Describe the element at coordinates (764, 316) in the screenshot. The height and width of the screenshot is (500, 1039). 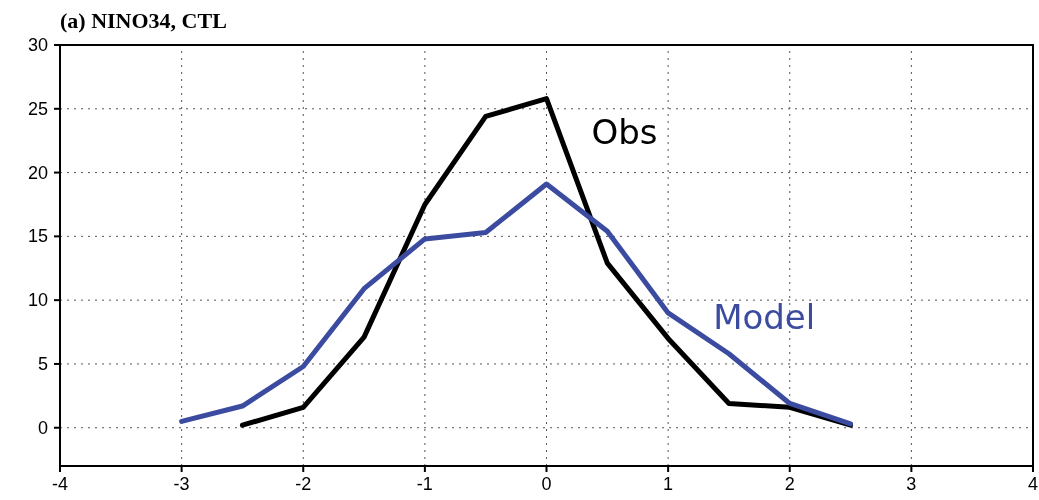
I see `series-label: Model` at that location.